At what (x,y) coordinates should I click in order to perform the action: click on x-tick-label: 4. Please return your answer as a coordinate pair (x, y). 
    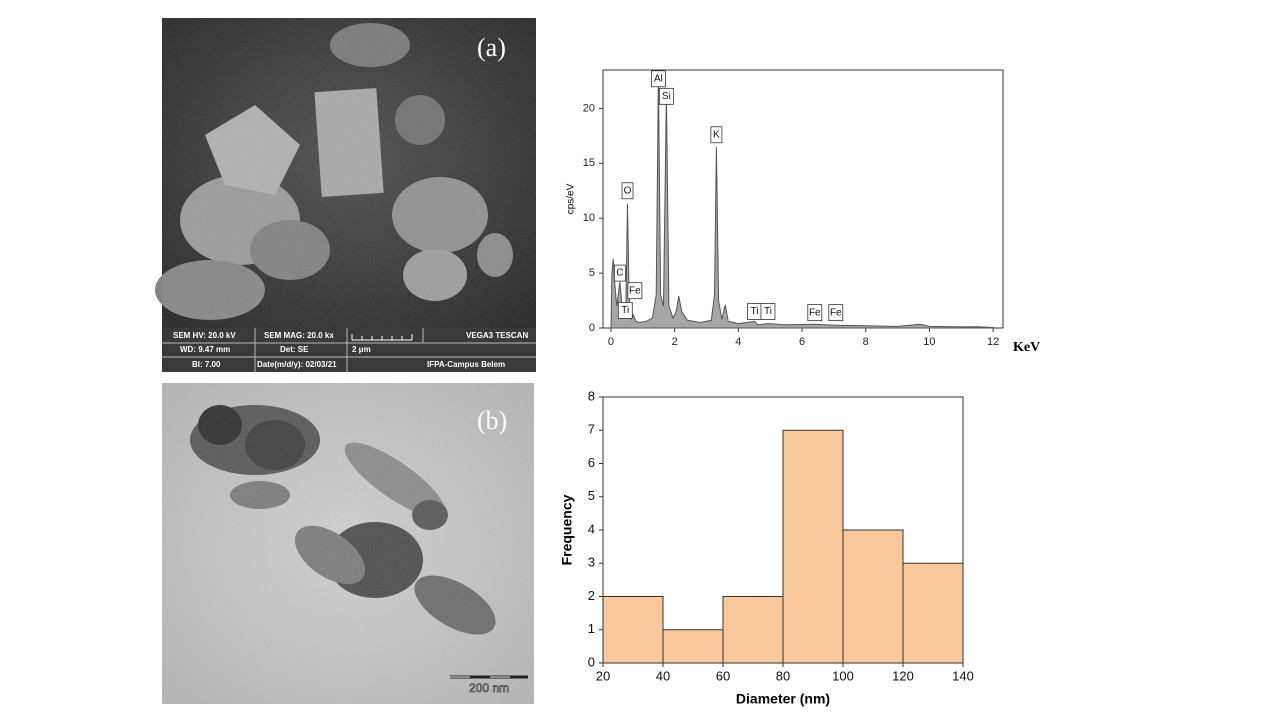
    Looking at the image, I should click on (738, 342).